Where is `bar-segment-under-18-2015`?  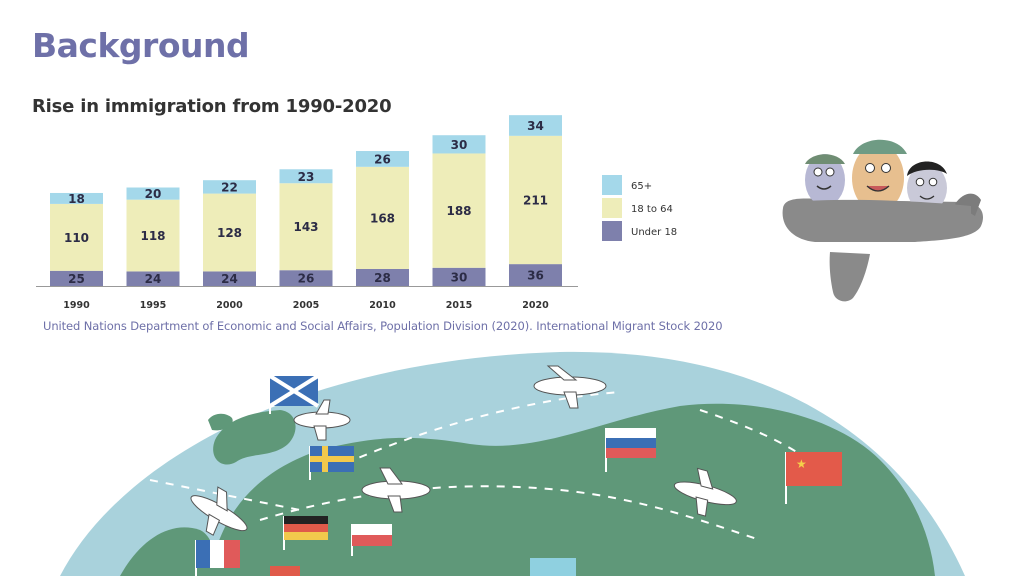 bar-segment-under-18-2015 is located at coordinates (459, 276).